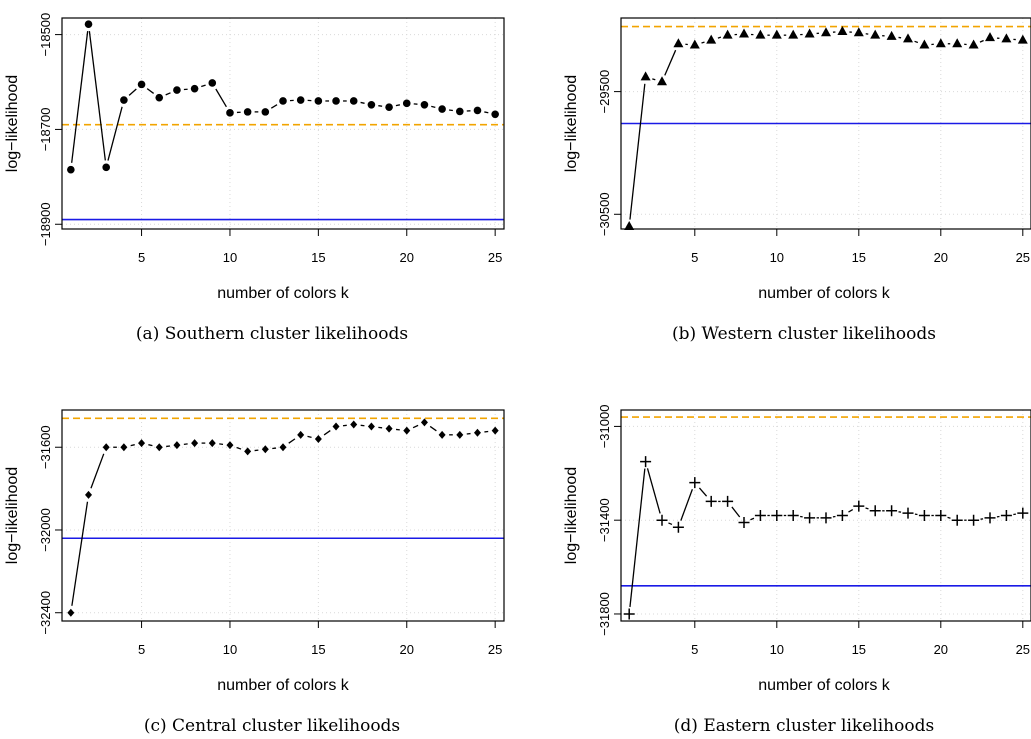 The height and width of the screenshot is (739, 1031). I want to click on y-tick-label: −31600, so click(45, 447).